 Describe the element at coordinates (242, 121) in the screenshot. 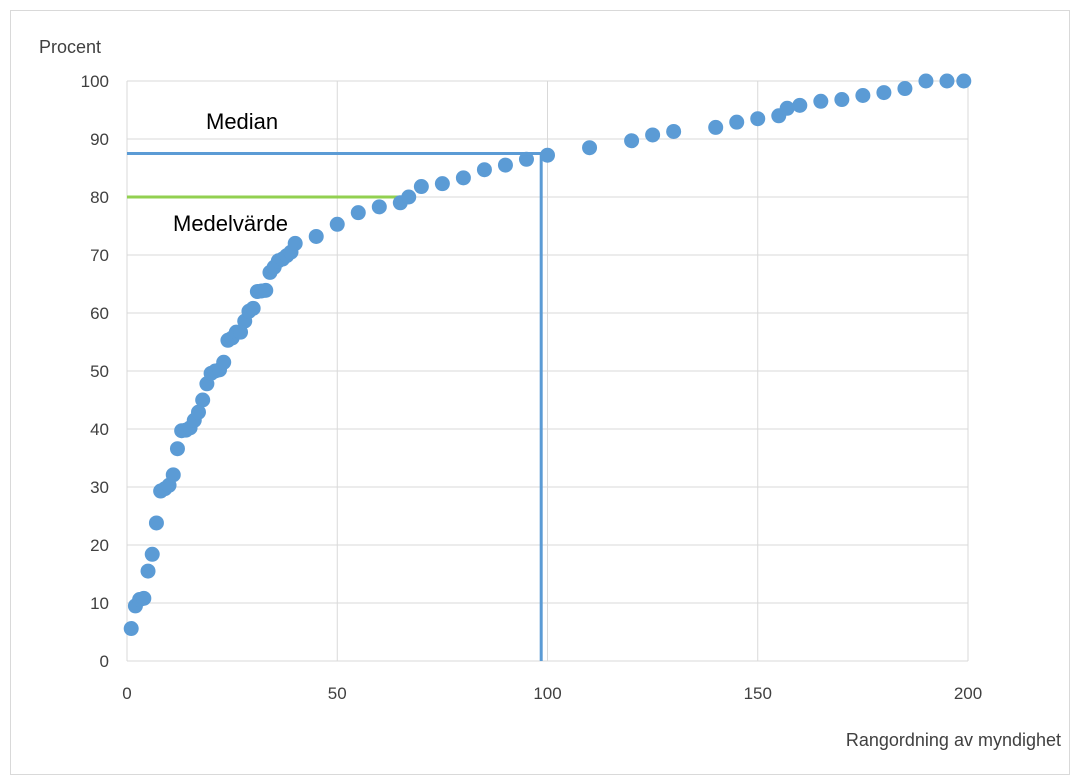

I see `median-label: Median` at that location.